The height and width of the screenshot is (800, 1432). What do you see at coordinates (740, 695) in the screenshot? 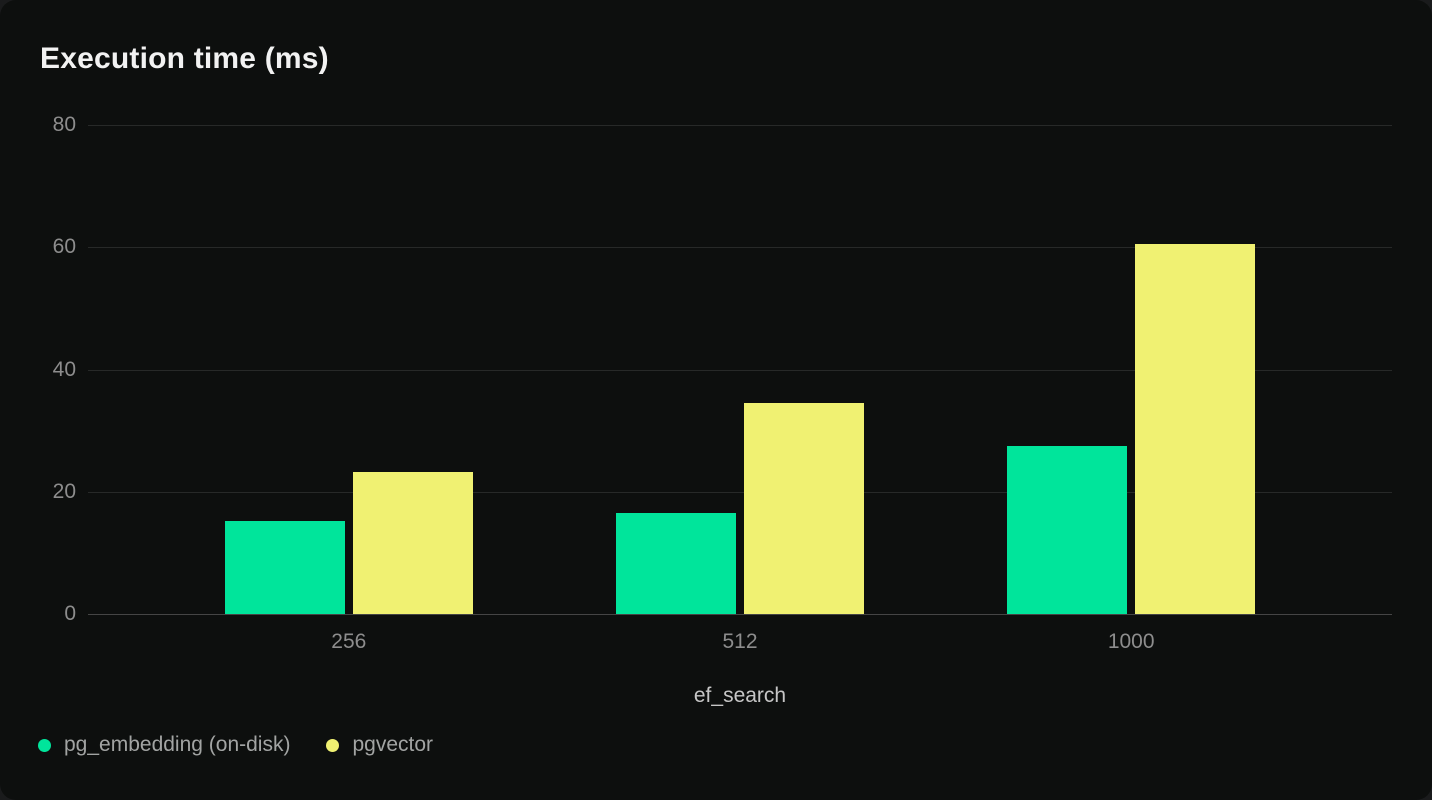
I see `x-axis-title: ef_search` at bounding box center [740, 695].